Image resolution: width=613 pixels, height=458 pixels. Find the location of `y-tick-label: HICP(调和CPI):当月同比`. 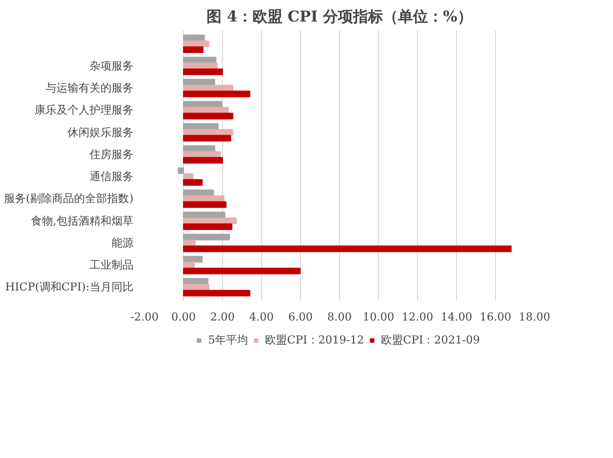

y-tick-label: HICP(调和CPI):当月同比 is located at coordinates (69, 287).